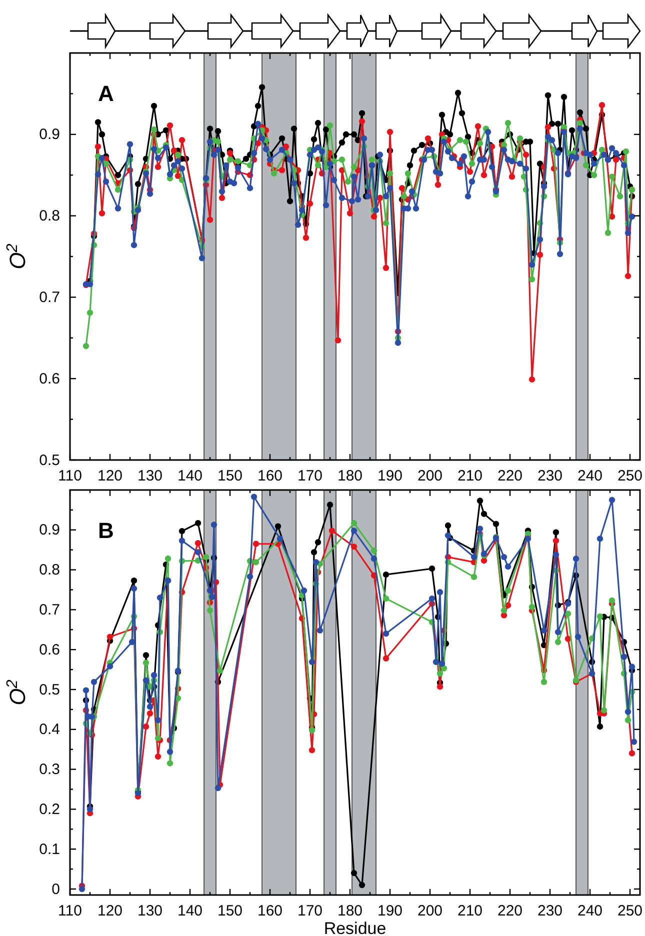 The image size is (645, 936). What do you see at coordinates (110, 911) in the screenshot?
I see `x-tick-label: 120` at bounding box center [110, 911].